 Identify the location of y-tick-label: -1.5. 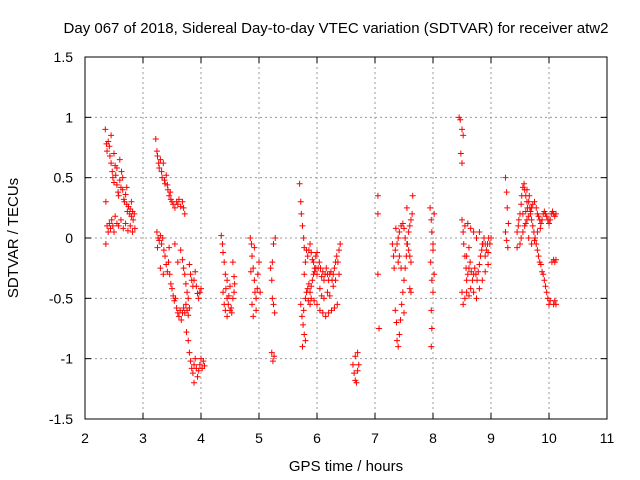
(61, 419).